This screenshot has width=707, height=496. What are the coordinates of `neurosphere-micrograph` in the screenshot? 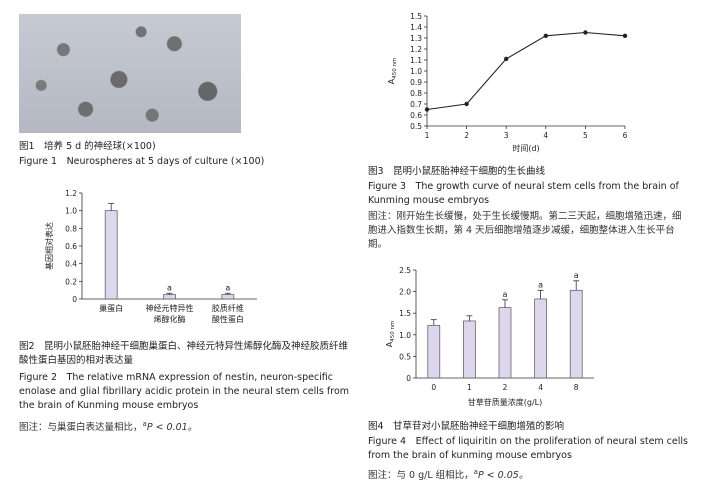 It's located at (130, 73).